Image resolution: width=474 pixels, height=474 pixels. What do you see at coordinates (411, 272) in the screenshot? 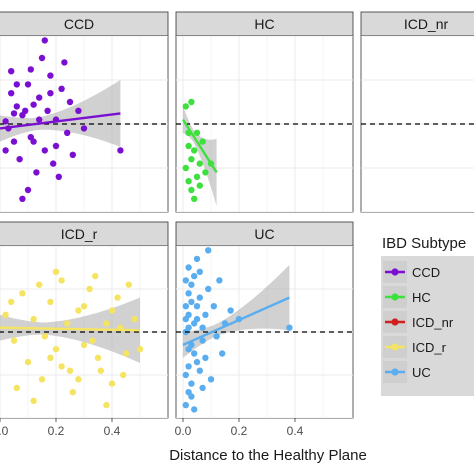
I see `legend-entry-ccd: CCD` at bounding box center [411, 272].